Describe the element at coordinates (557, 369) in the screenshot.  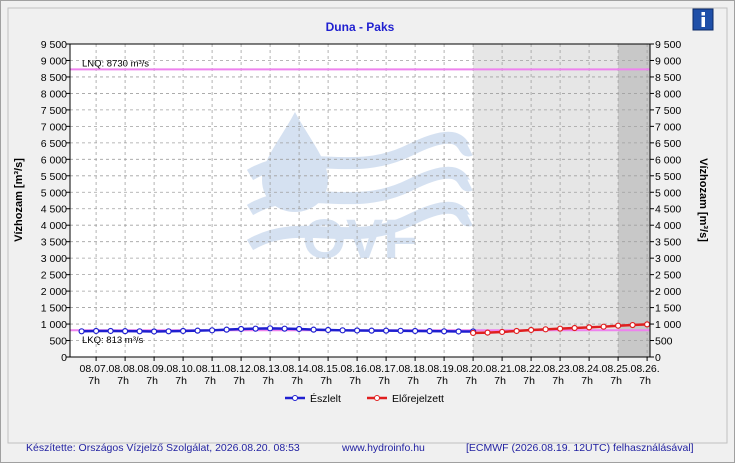
I see `x-tick-label: 08.23.` at that location.